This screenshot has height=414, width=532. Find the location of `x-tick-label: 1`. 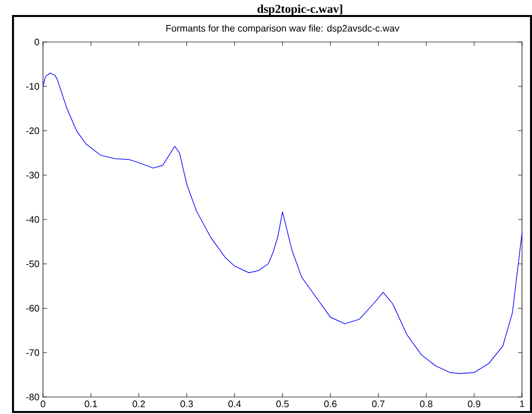

x-tick-label: 1 is located at coordinates (522, 404).